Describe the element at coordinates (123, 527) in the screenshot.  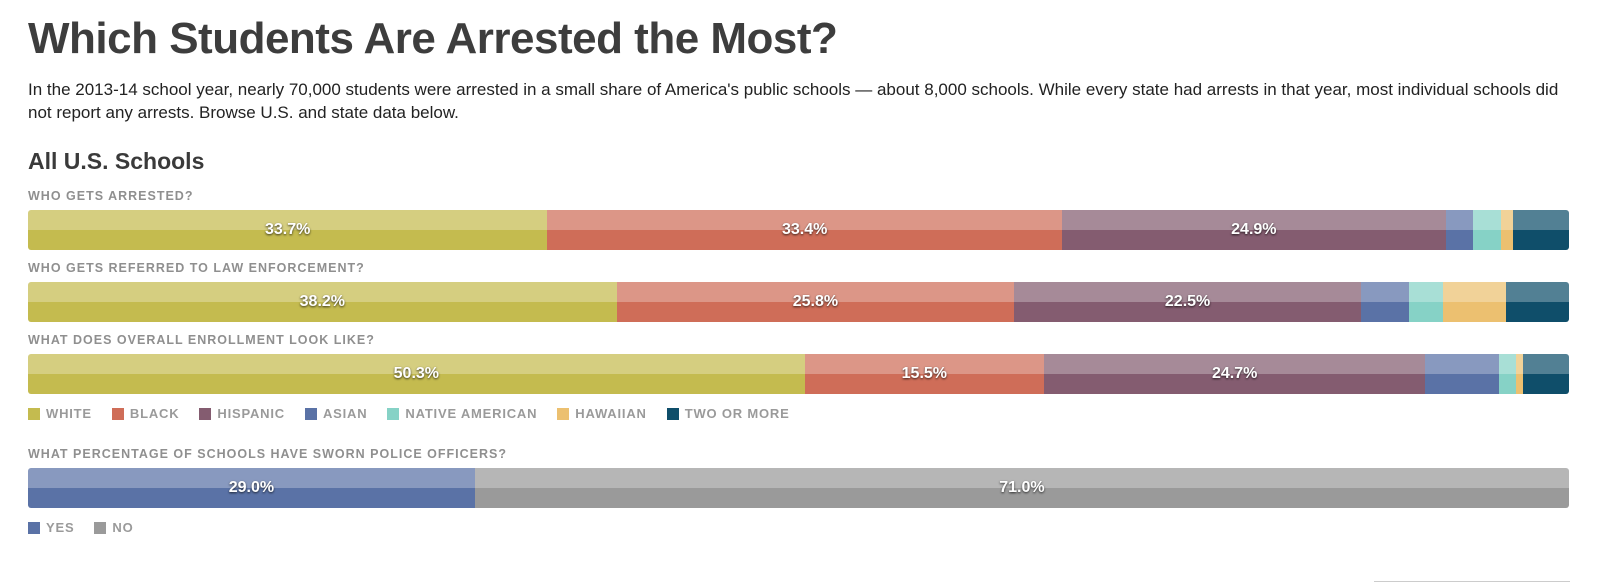
I see `legend-label: NO` at that location.